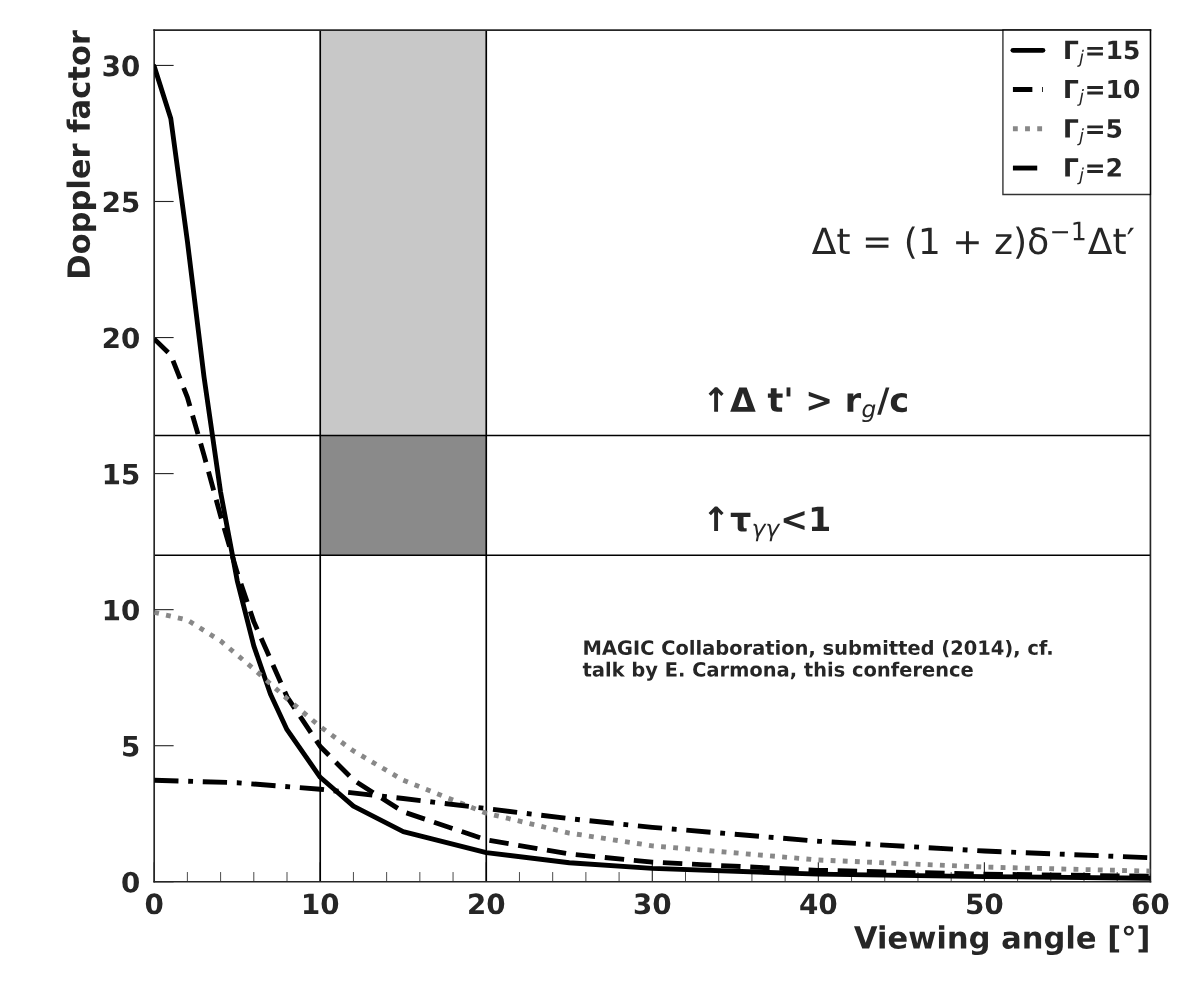 The height and width of the screenshot is (1002, 1186). I want to click on y-axis-title: Doppler factor, so click(81, 153).